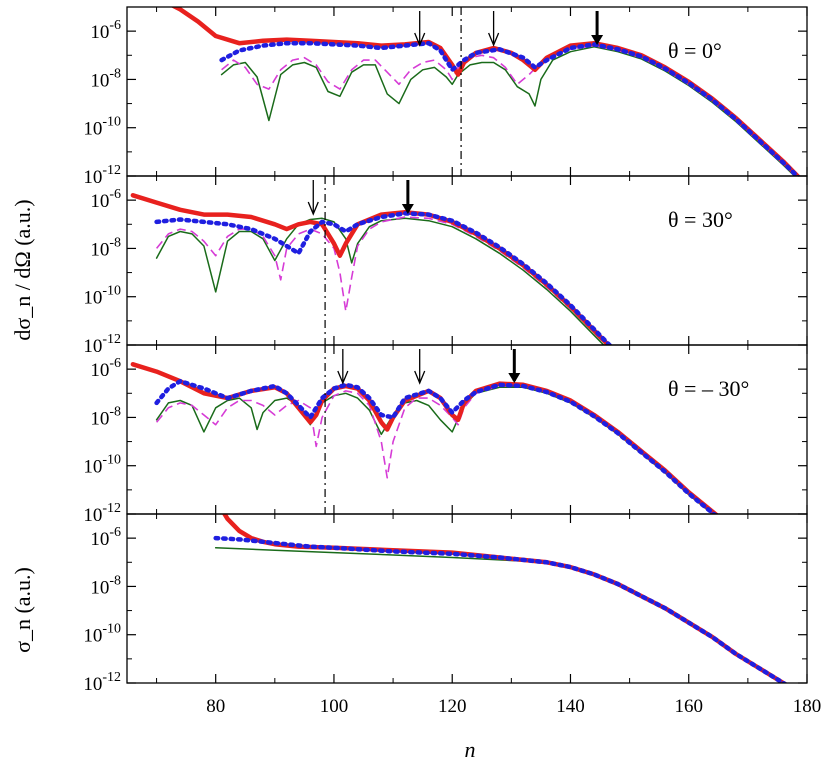 The height and width of the screenshot is (766, 830). I want to click on panel-label: θ = – 30°, so click(708, 388).